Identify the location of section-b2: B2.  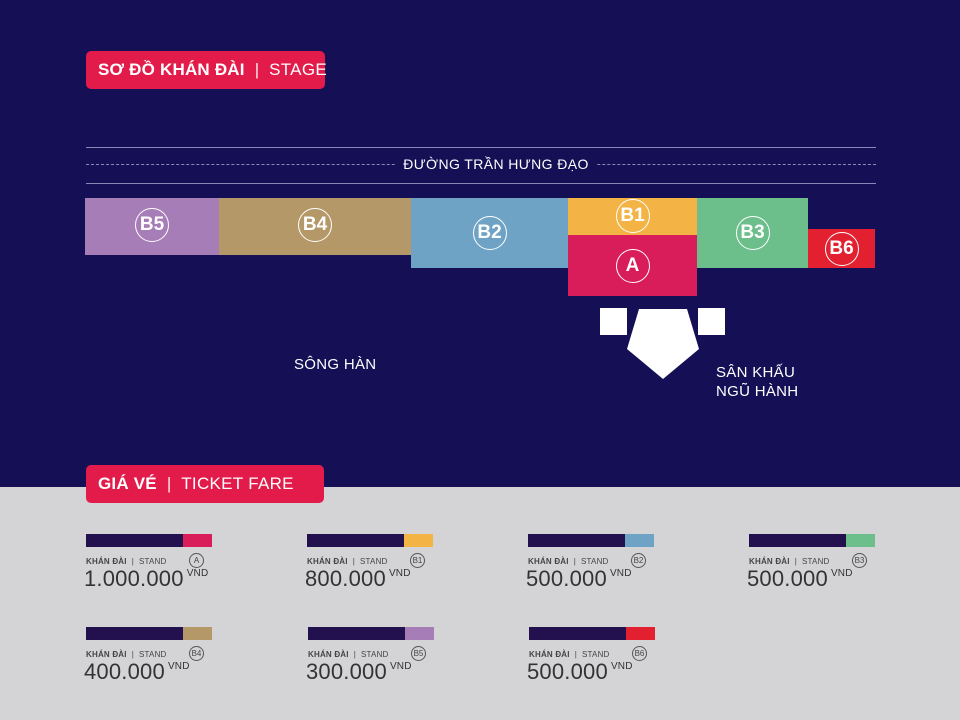
(489, 233).